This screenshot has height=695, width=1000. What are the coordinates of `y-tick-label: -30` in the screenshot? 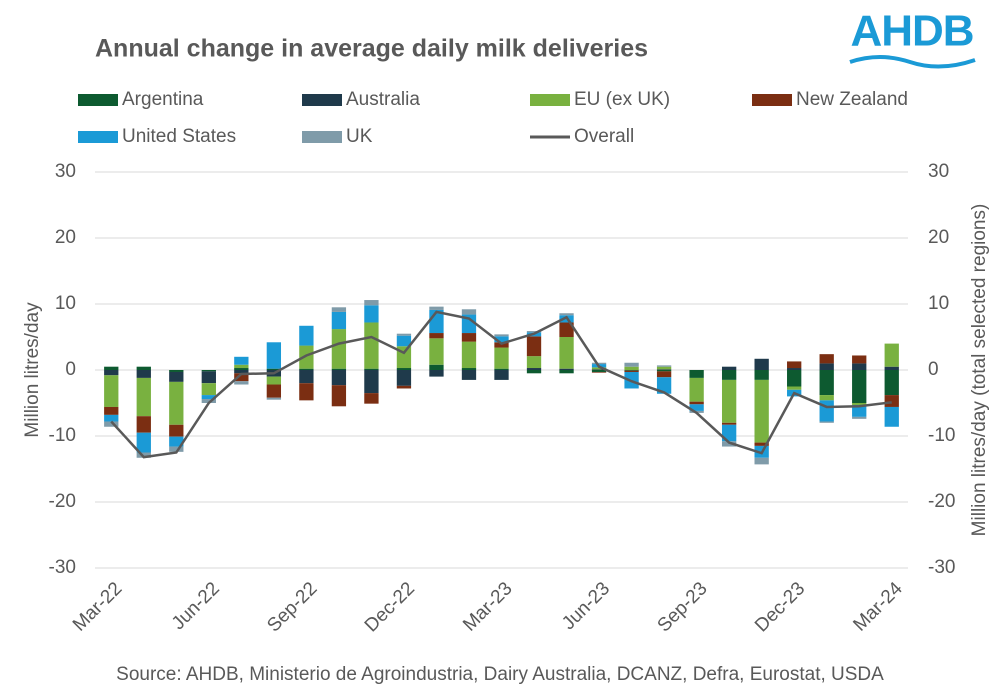 It's located at (62, 567).